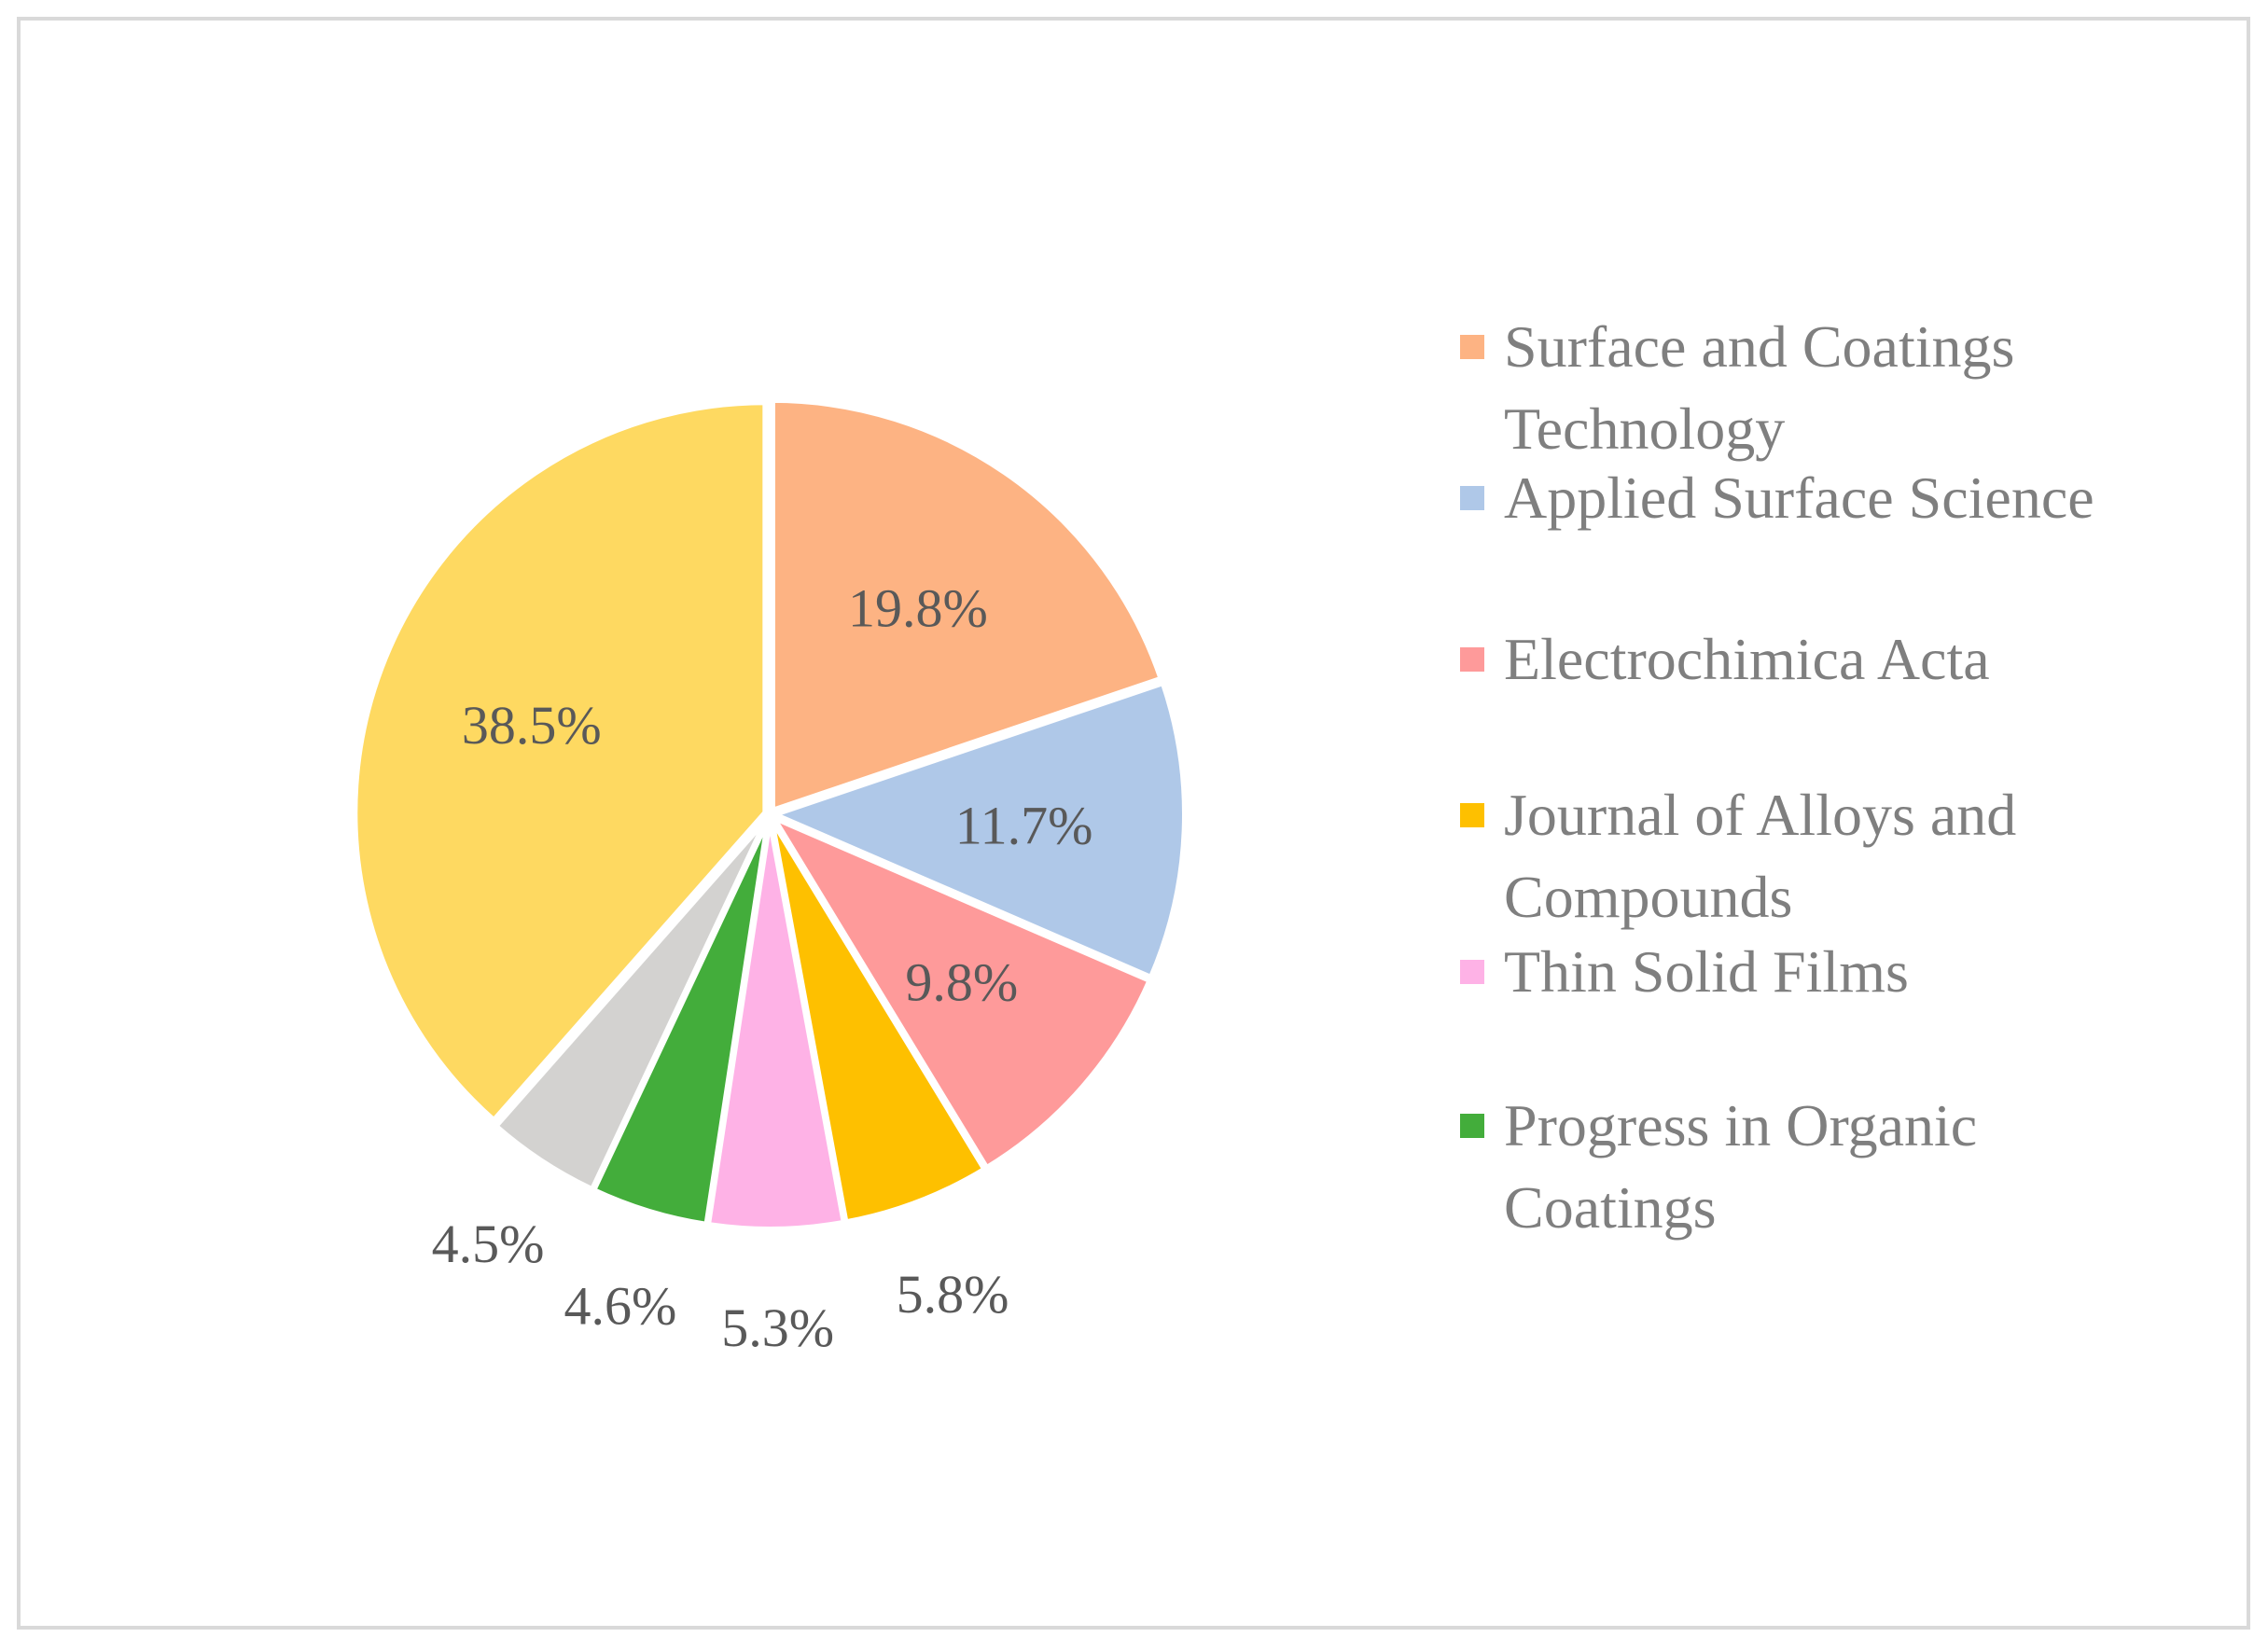 Image resolution: width=2268 pixels, height=1651 pixels. I want to click on pie-slice-applied-surface-science, so click(980, 829).